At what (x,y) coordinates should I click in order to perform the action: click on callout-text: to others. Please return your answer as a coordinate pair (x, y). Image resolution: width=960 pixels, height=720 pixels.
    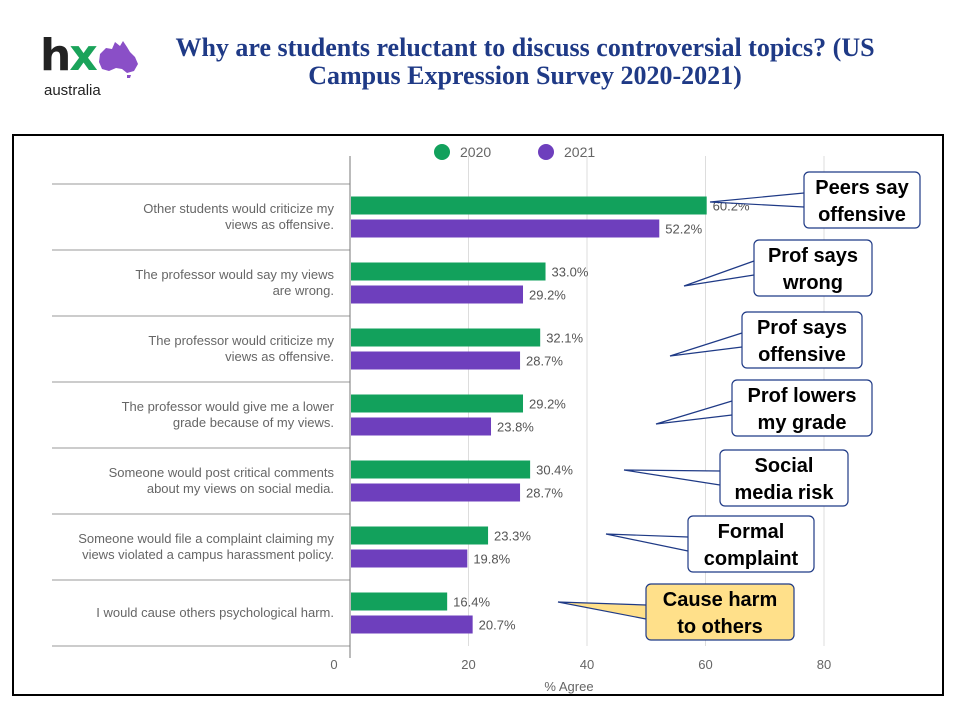
    Looking at the image, I should click on (720, 627).